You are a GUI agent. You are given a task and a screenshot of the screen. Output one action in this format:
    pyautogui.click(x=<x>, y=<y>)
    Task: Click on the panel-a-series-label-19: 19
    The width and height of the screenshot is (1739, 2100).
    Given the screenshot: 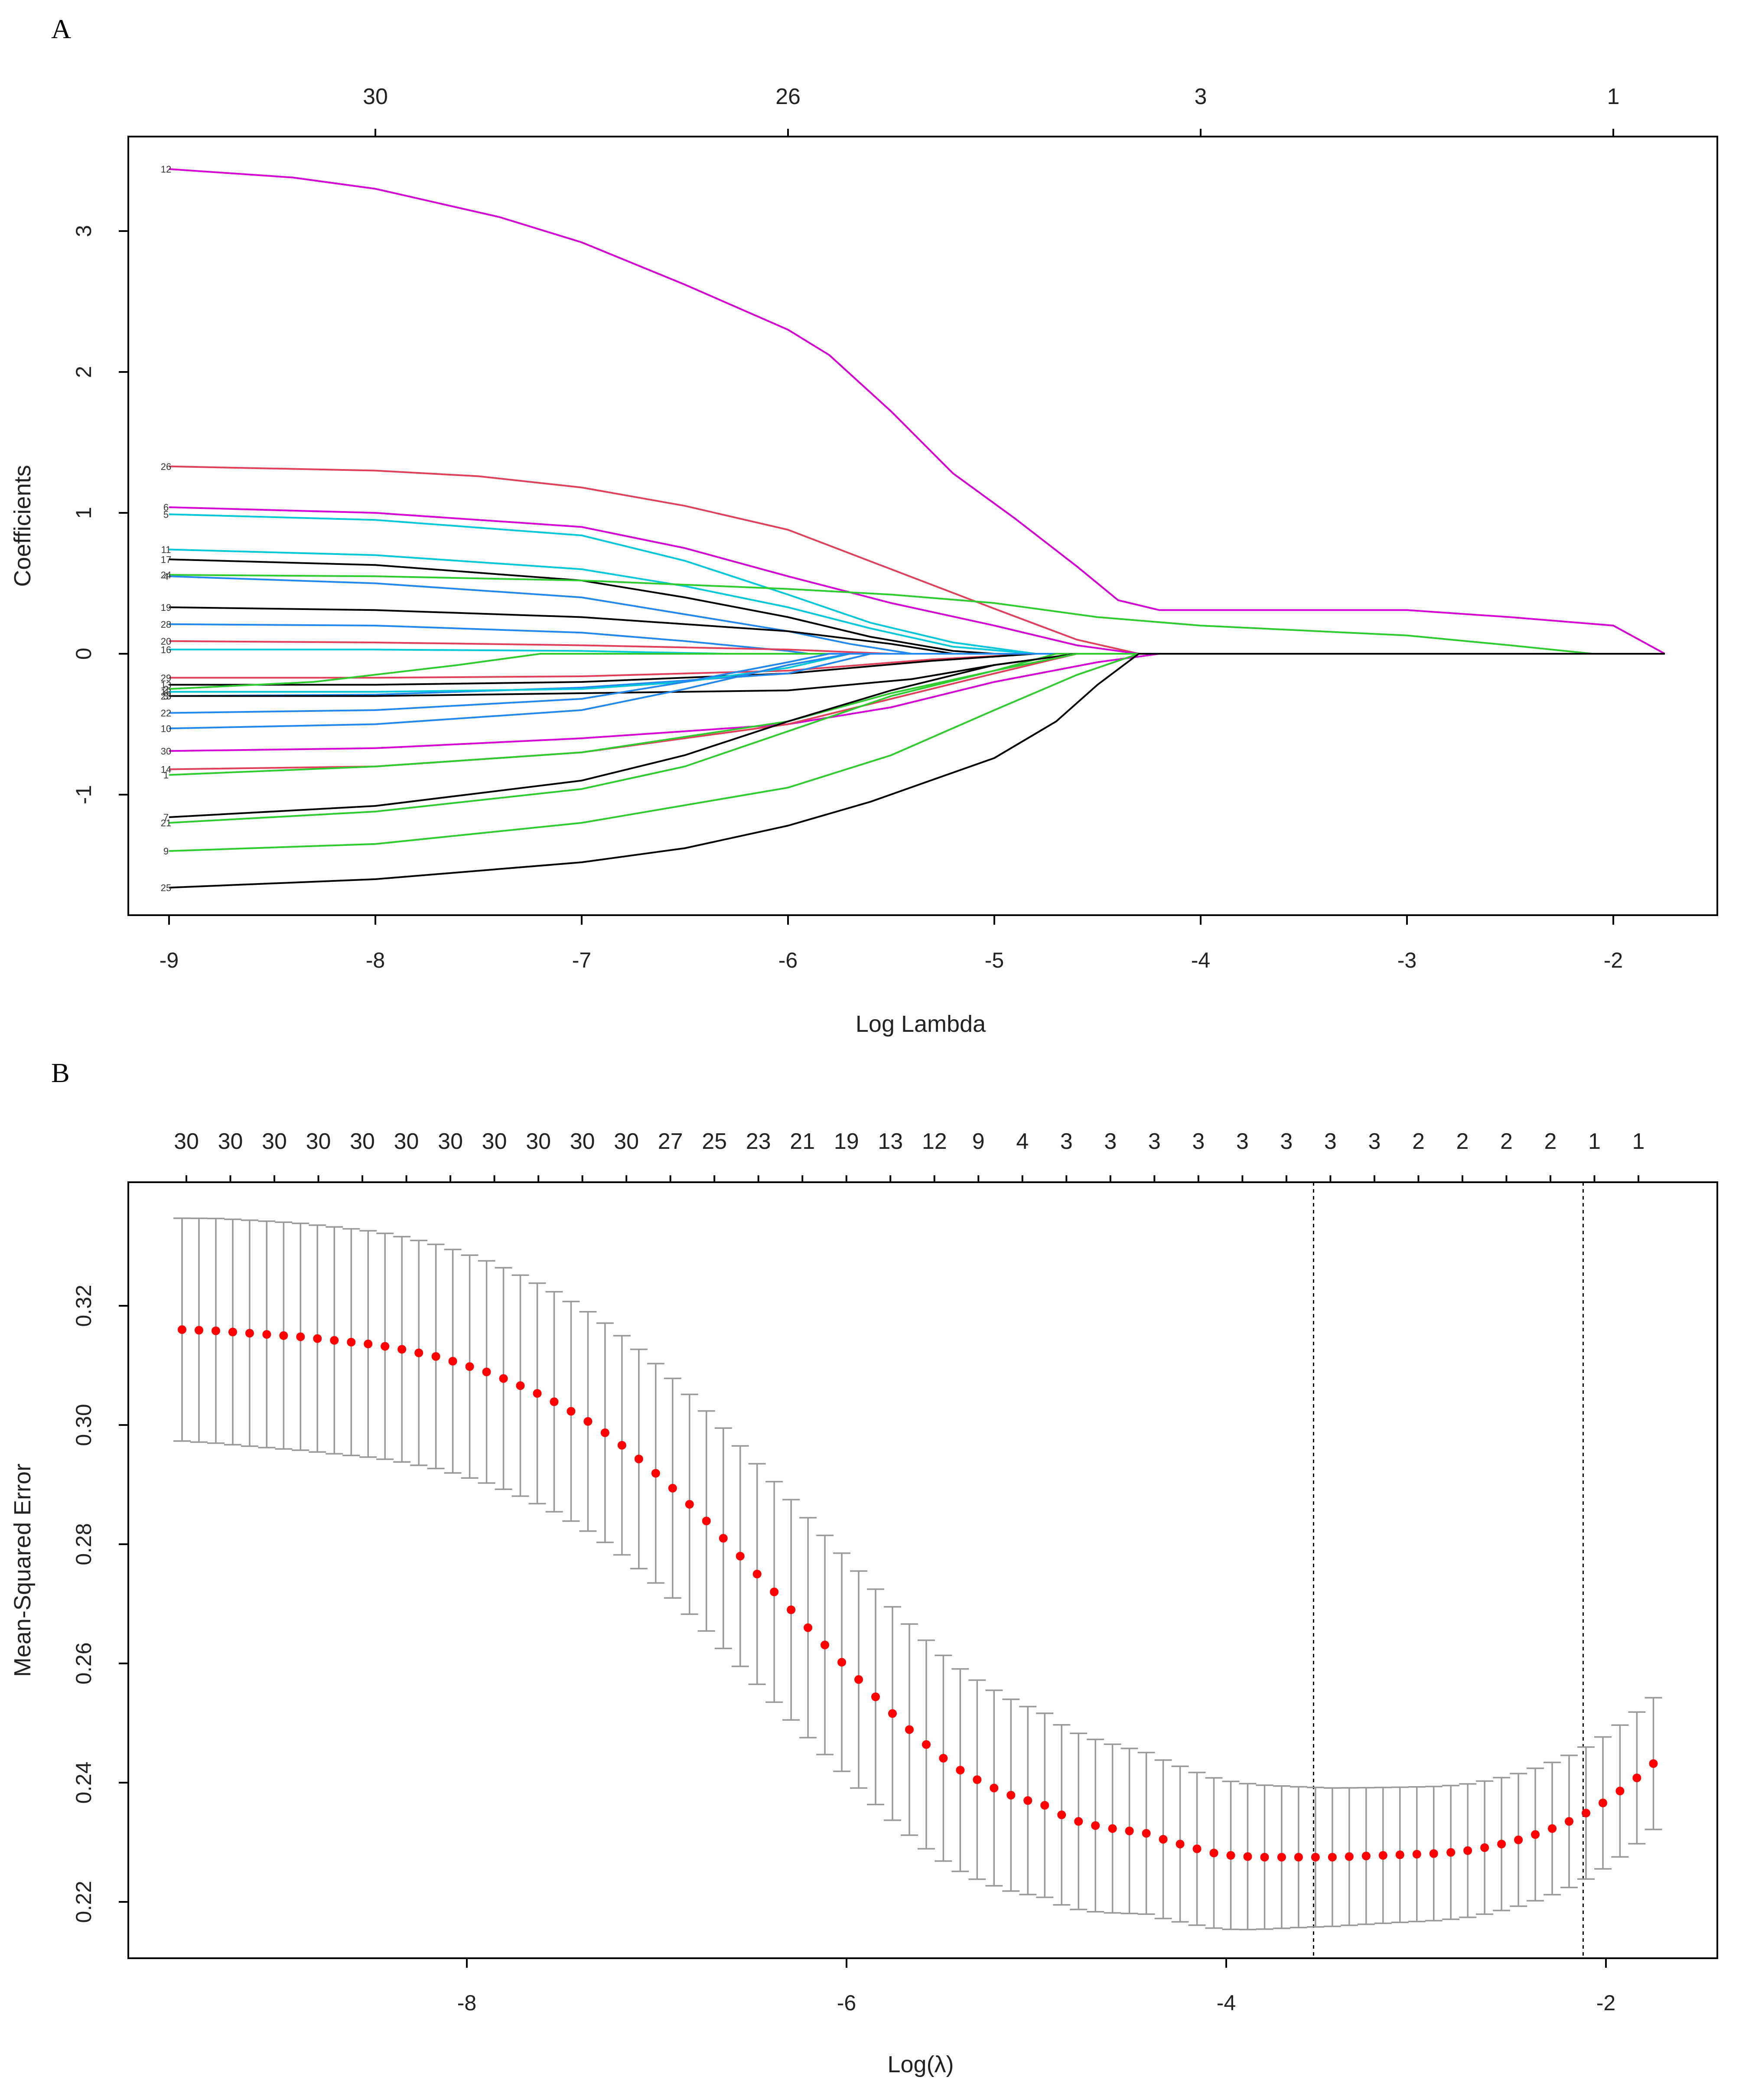 What is the action you would take?
    pyautogui.click(x=166, y=607)
    